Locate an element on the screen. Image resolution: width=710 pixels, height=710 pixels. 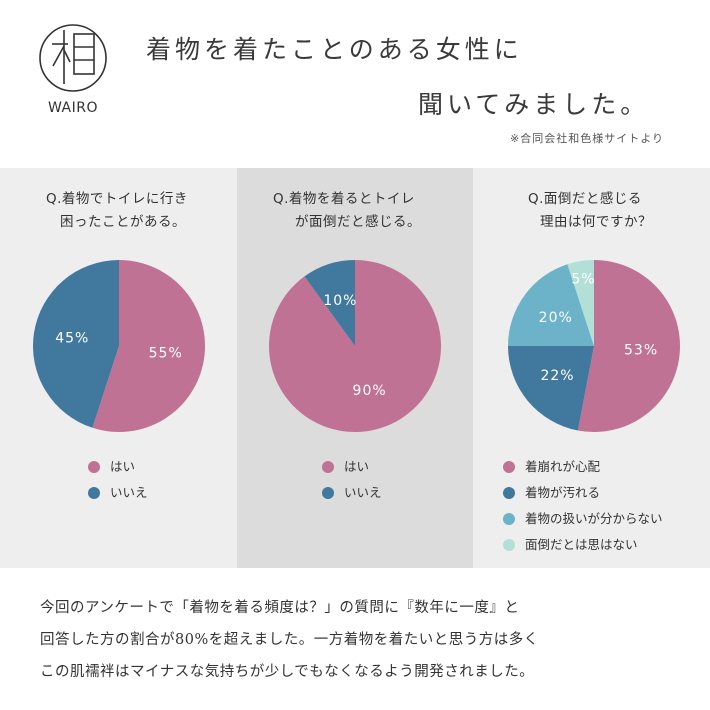
pie-slice-label-2: 22% is located at coordinates (557, 376).